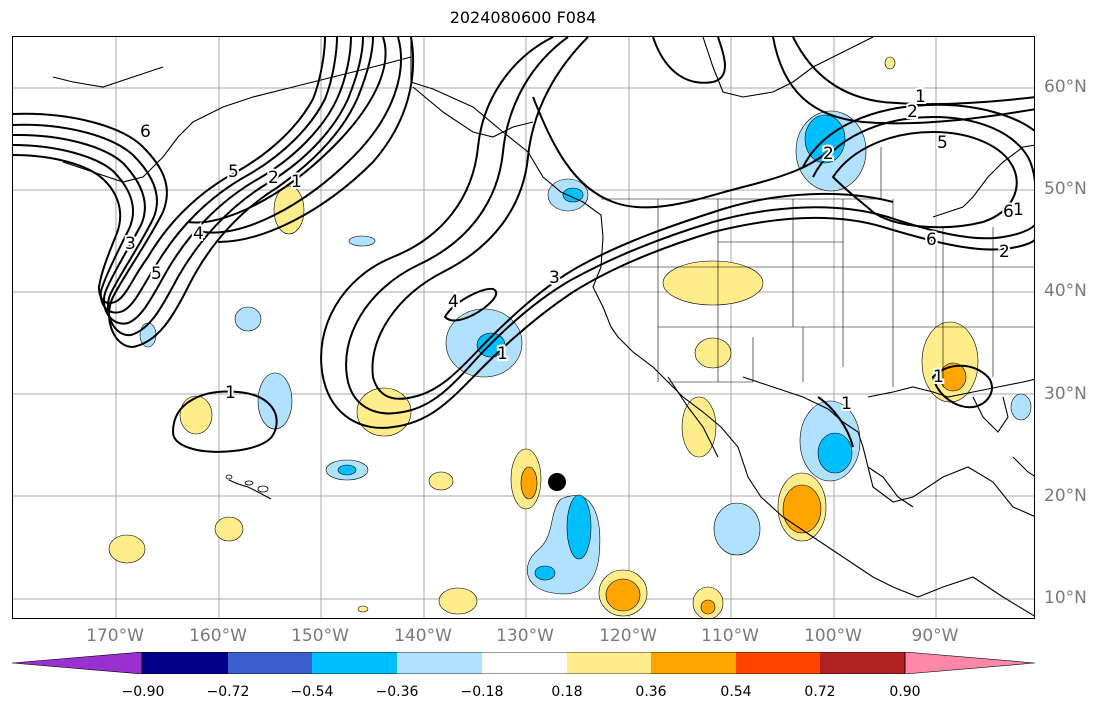 The image size is (1105, 712). What do you see at coordinates (228, 692) in the screenshot?
I see `colorbar-tick: −0.72` at bounding box center [228, 692].